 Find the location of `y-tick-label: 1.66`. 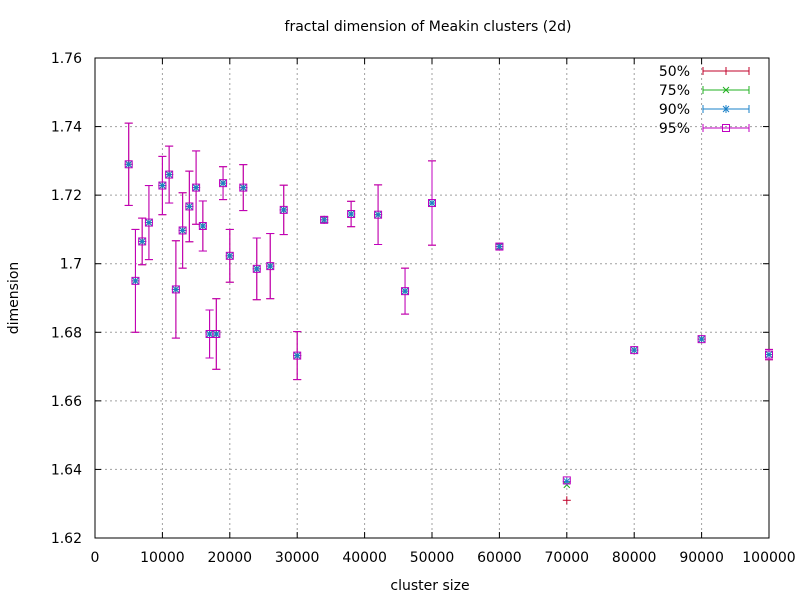

y-tick-label: 1.66 is located at coordinates (66, 402).